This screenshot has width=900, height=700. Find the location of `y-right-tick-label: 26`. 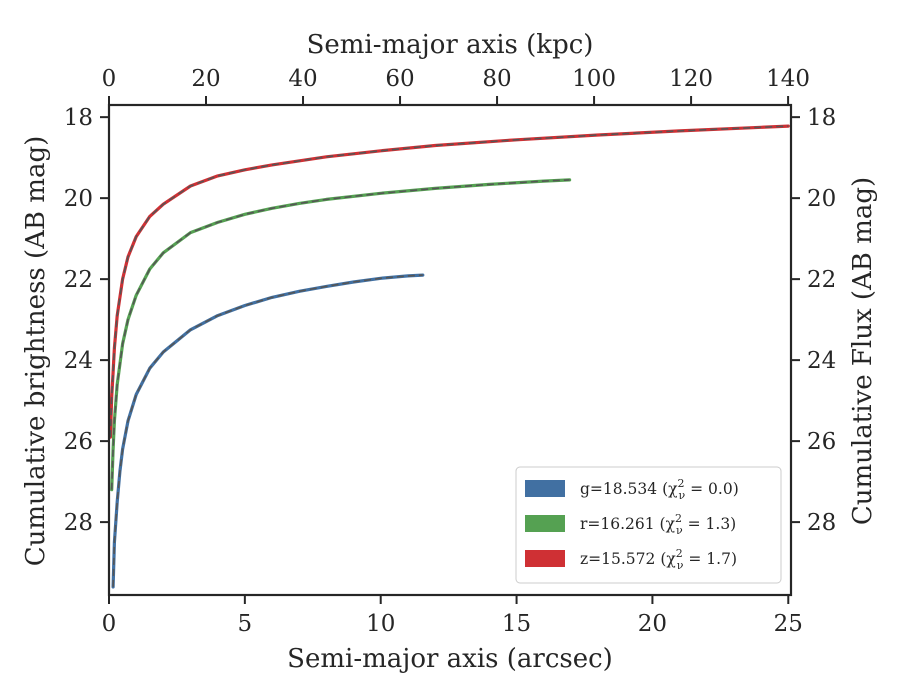

y-right-tick-label: 26 is located at coordinates (821, 442).